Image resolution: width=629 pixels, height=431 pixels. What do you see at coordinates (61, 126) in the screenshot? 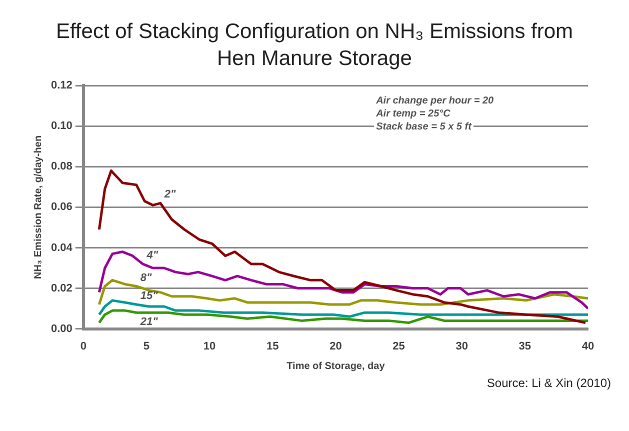
I see `y-tick-label: 0.10` at bounding box center [61, 126].